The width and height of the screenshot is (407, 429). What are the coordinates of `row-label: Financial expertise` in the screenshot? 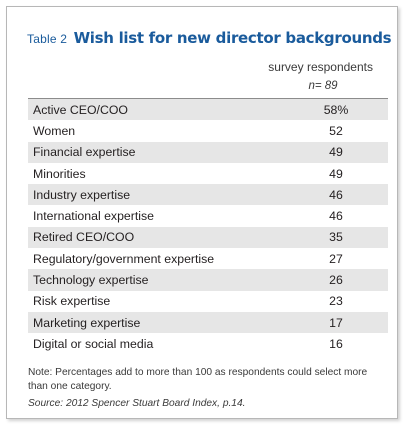 It's located at (84, 152).